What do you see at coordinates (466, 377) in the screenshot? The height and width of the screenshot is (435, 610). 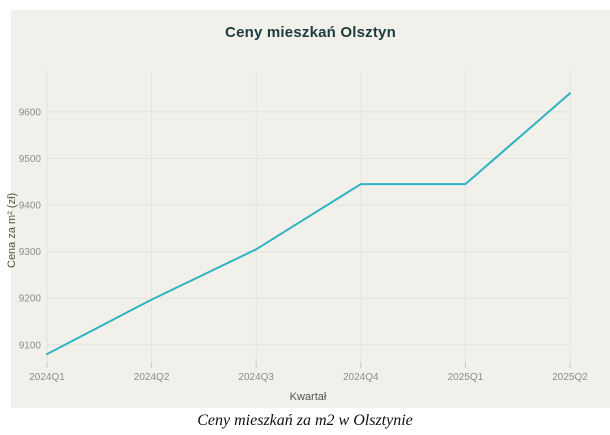 I see `x-tick-label: 2025Q1` at bounding box center [466, 377].